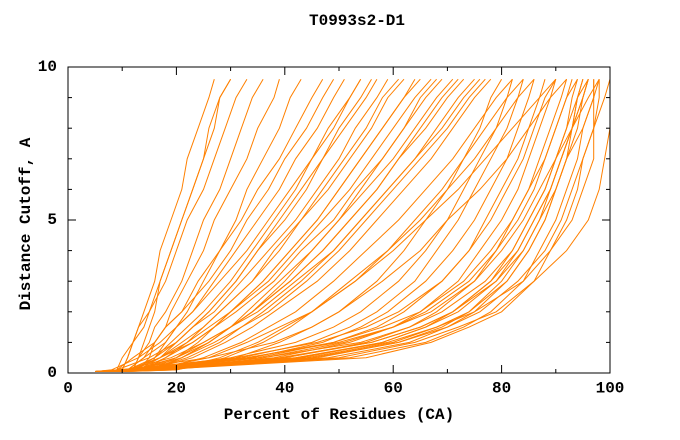 The height and width of the screenshot is (440, 680). Describe the element at coordinates (52, 220) in the screenshot. I see `y-tick-label: 5` at that location.